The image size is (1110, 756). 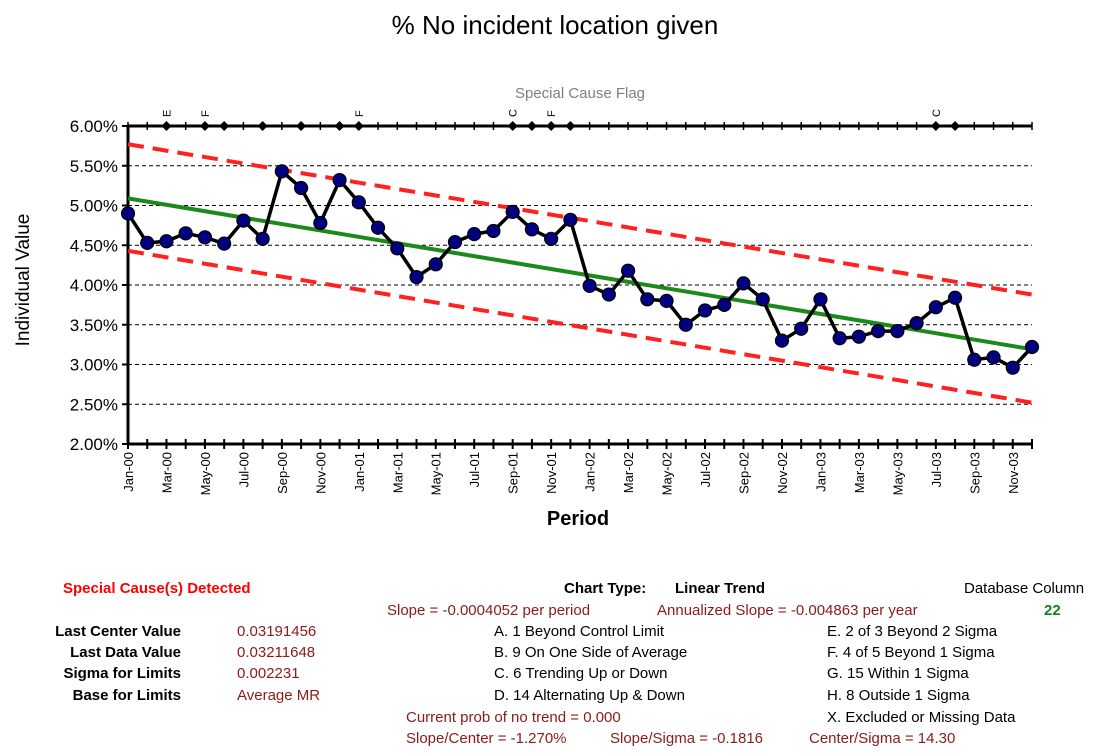 I want to click on x-tick-label: Nov-02, so click(x=782, y=473).